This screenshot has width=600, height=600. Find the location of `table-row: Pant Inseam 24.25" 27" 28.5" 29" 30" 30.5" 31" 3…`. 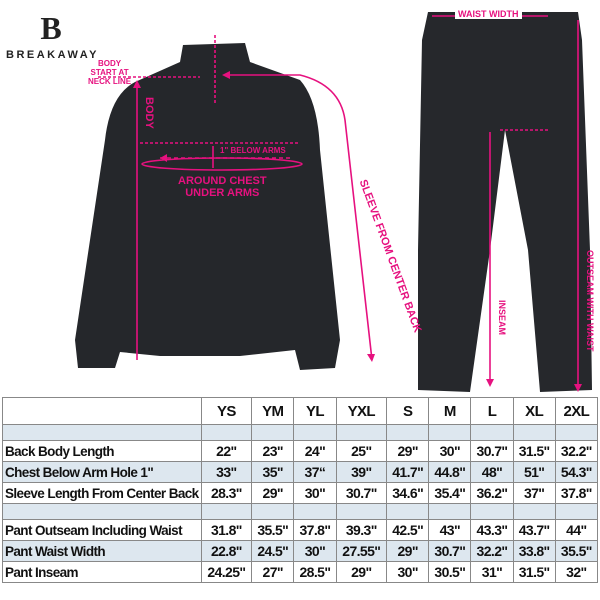

table-row: Pant Inseam 24.25" 27" 28.5" 29" 30" 30.5" 31" 3… is located at coordinates (300, 572).